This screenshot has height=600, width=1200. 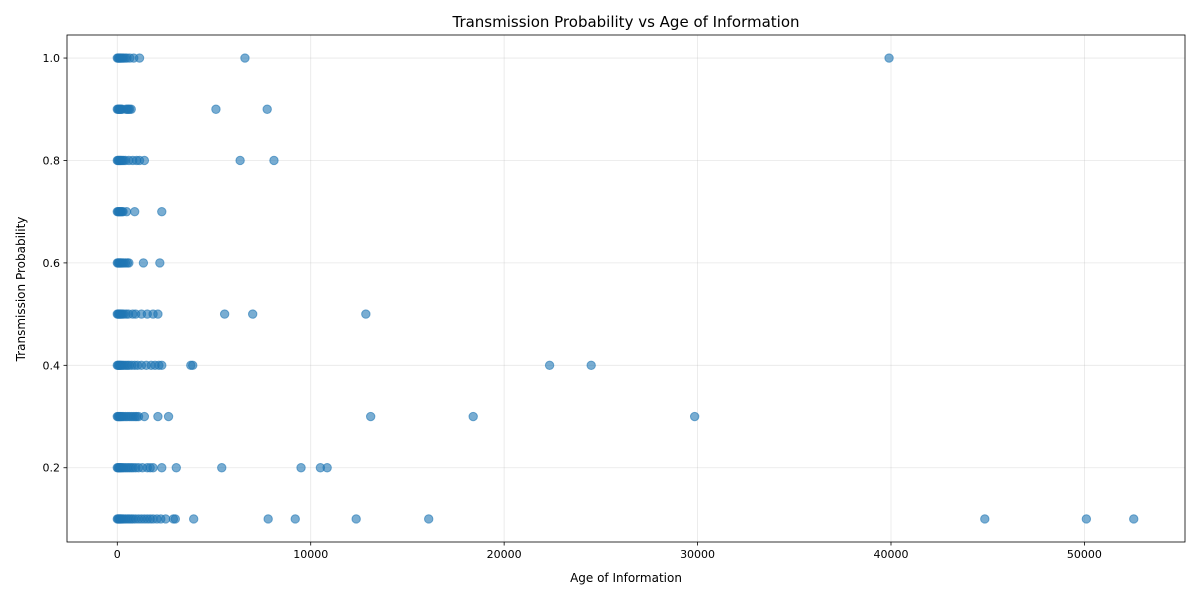 What do you see at coordinates (52, 365) in the screenshot?
I see `y-tick-label: 0.4` at bounding box center [52, 365].